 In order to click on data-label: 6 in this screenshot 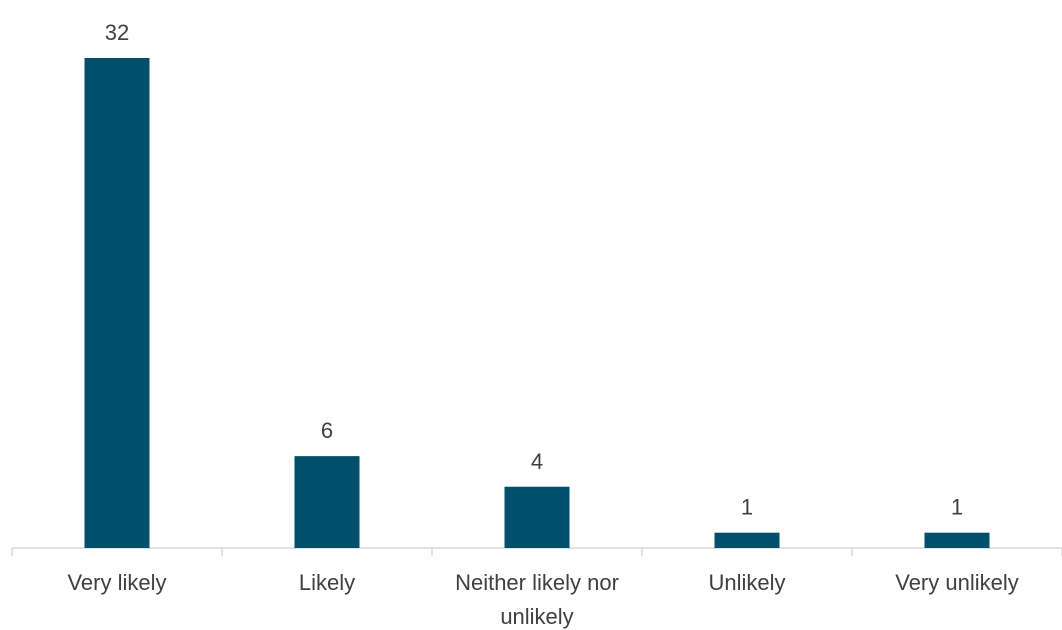, I will do `click(327, 430)`.